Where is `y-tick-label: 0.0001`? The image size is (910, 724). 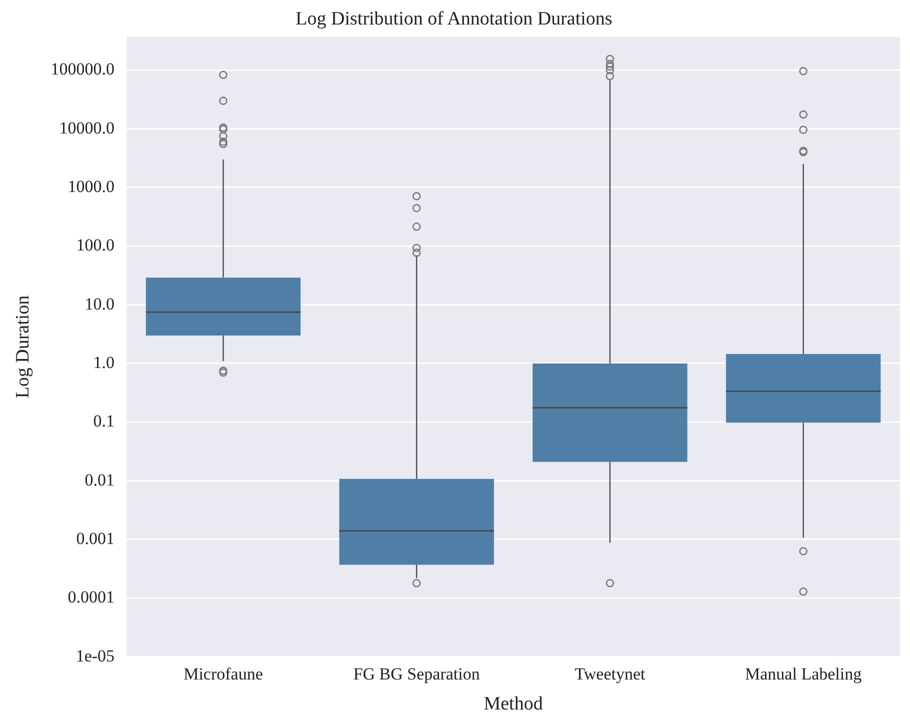 y-tick-label: 0.0001 is located at coordinates (91, 597).